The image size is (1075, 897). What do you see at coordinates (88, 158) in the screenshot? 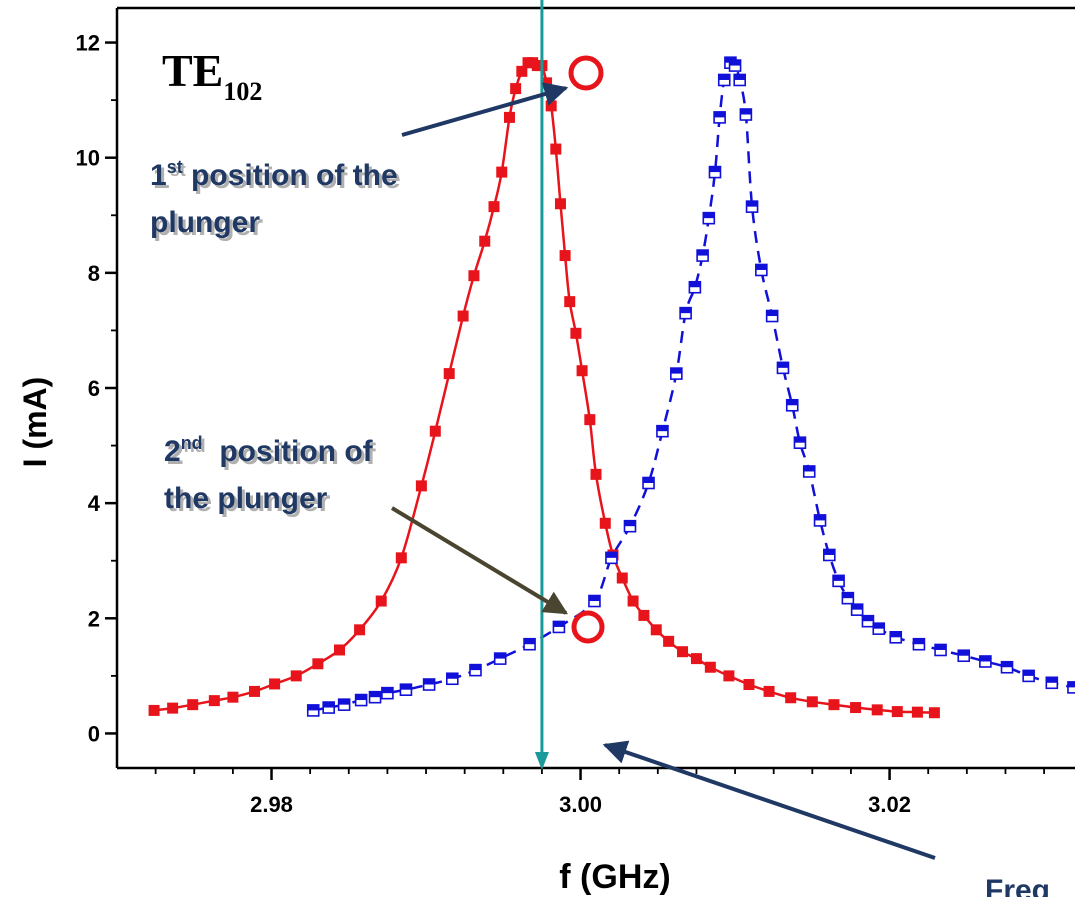
I see `y-tick-label: 10` at bounding box center [88, 158].